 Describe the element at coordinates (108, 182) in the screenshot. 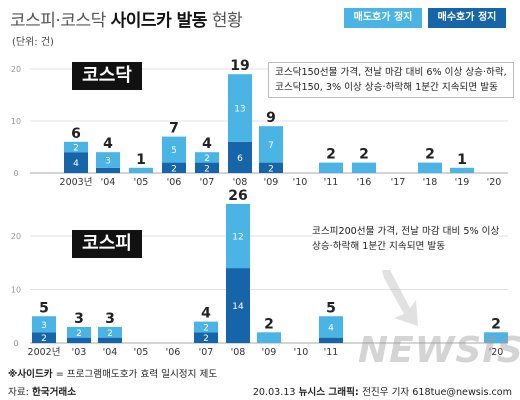

I see `kosdaq-category-label: '04` at that location.